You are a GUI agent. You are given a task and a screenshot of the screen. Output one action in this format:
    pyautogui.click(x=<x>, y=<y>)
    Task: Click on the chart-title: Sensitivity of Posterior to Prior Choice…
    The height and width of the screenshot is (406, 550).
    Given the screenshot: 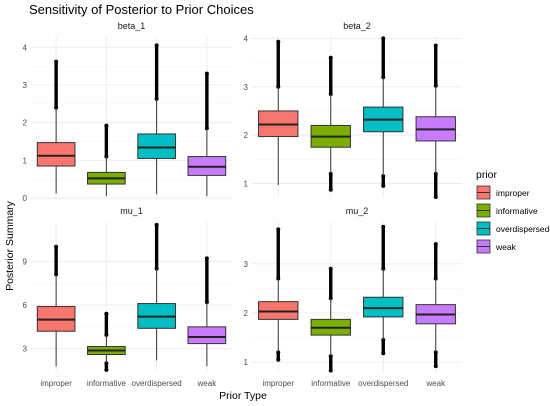 What is the action you would take?
    pyautogui.click(x=141, y=9)
    